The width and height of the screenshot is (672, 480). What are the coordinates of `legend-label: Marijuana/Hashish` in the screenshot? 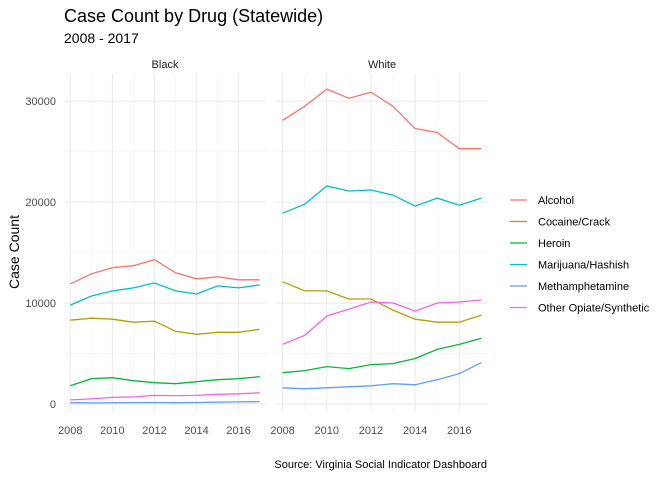 It's located at (583, 266).